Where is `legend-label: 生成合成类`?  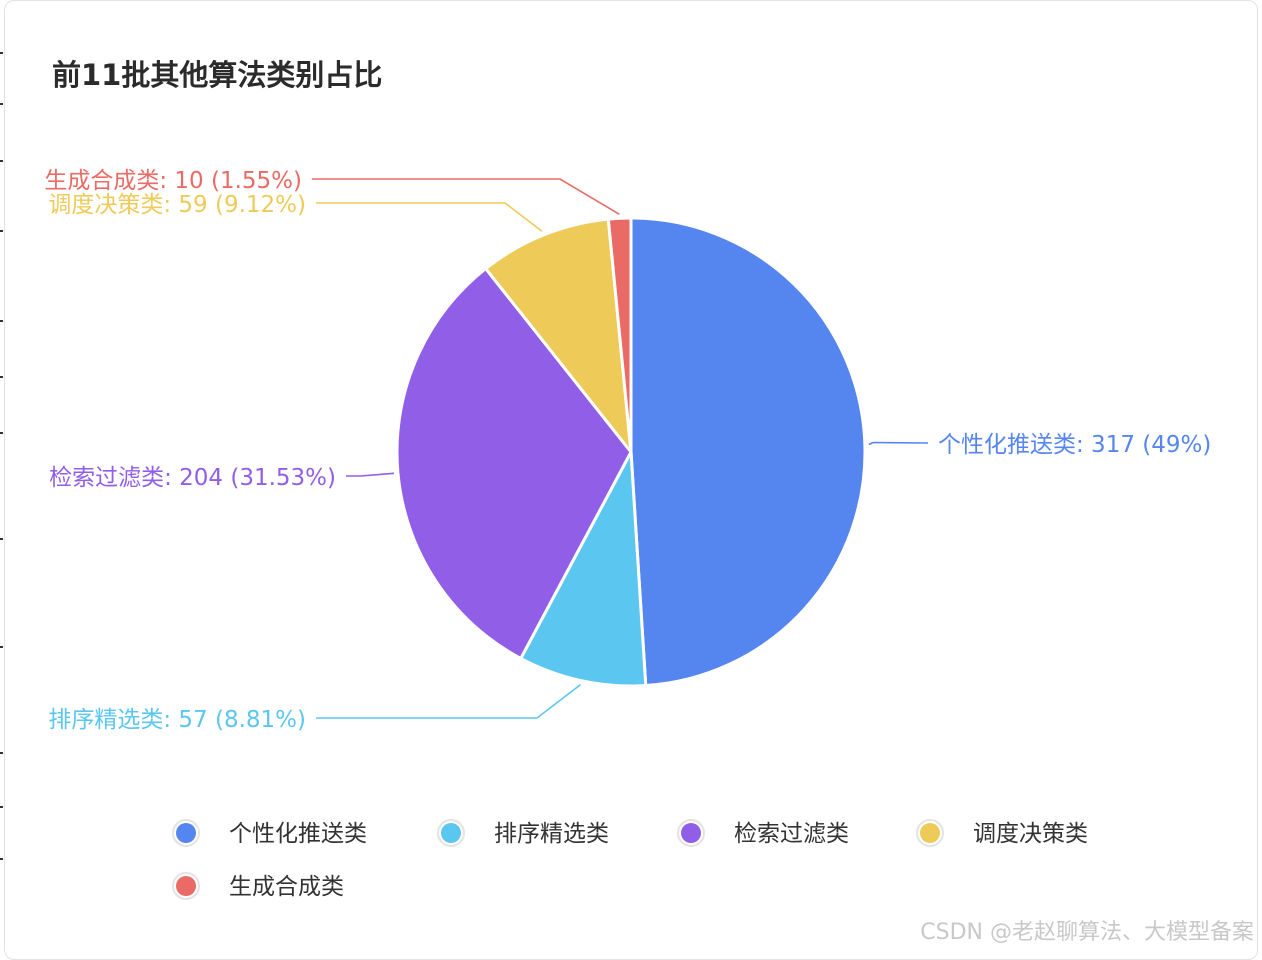 legend-label: 生成合成类 is located at coordinates (286, 887).